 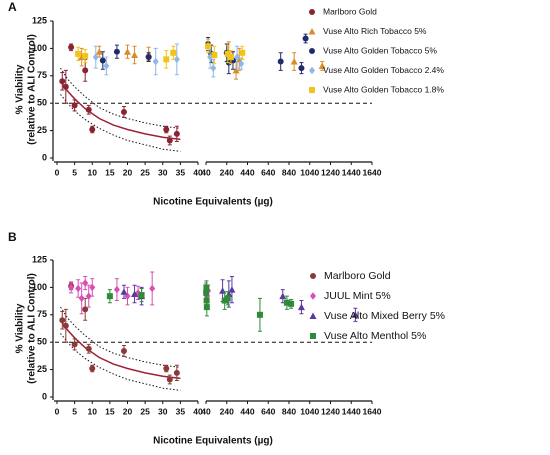 What do you see at coordinates (163, 172) in the screenshot?
I see `x-tick-label: 30` at bounding box center [163, 172].